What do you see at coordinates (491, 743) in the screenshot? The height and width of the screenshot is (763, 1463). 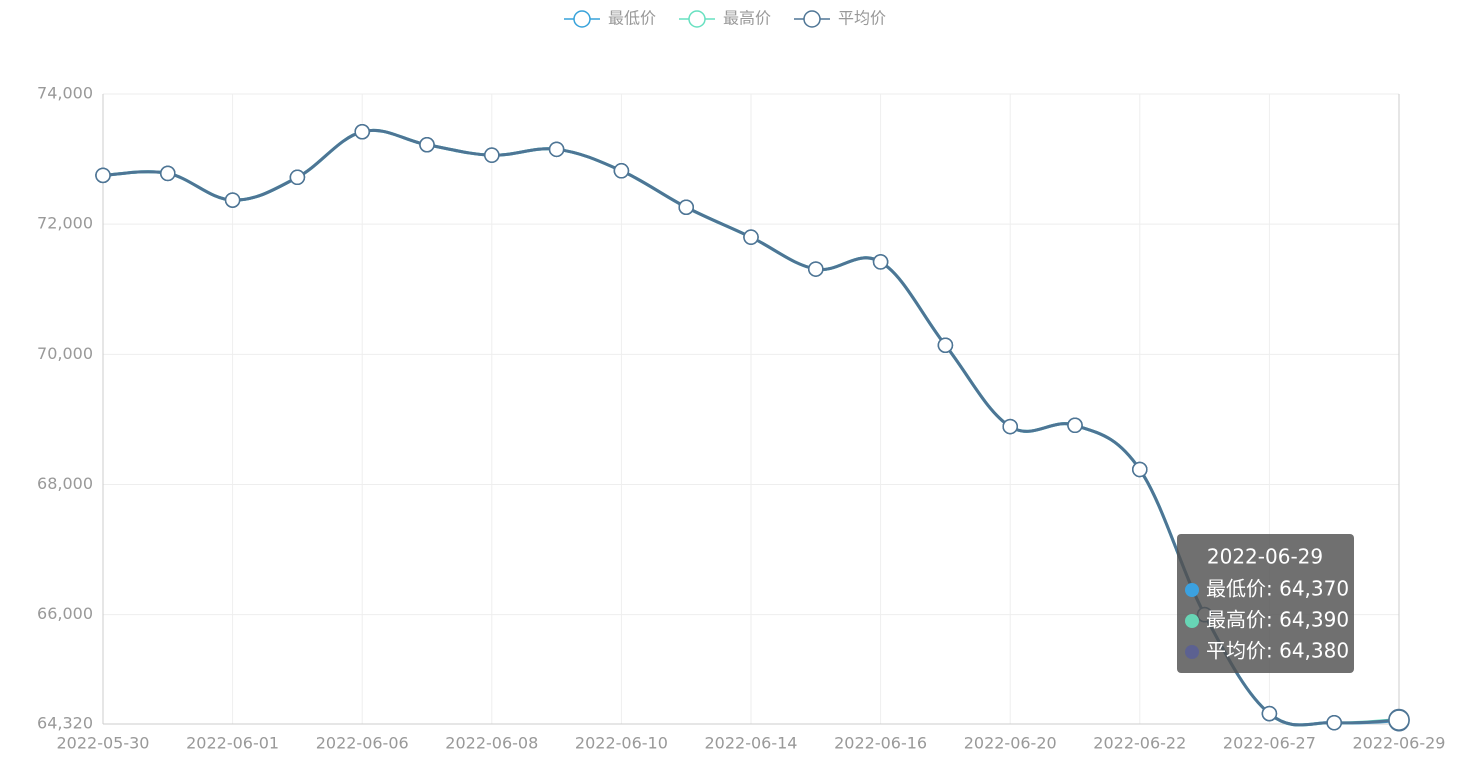 I see `x-tick-label: 2022-06-08` at bounding box center [491, 743].